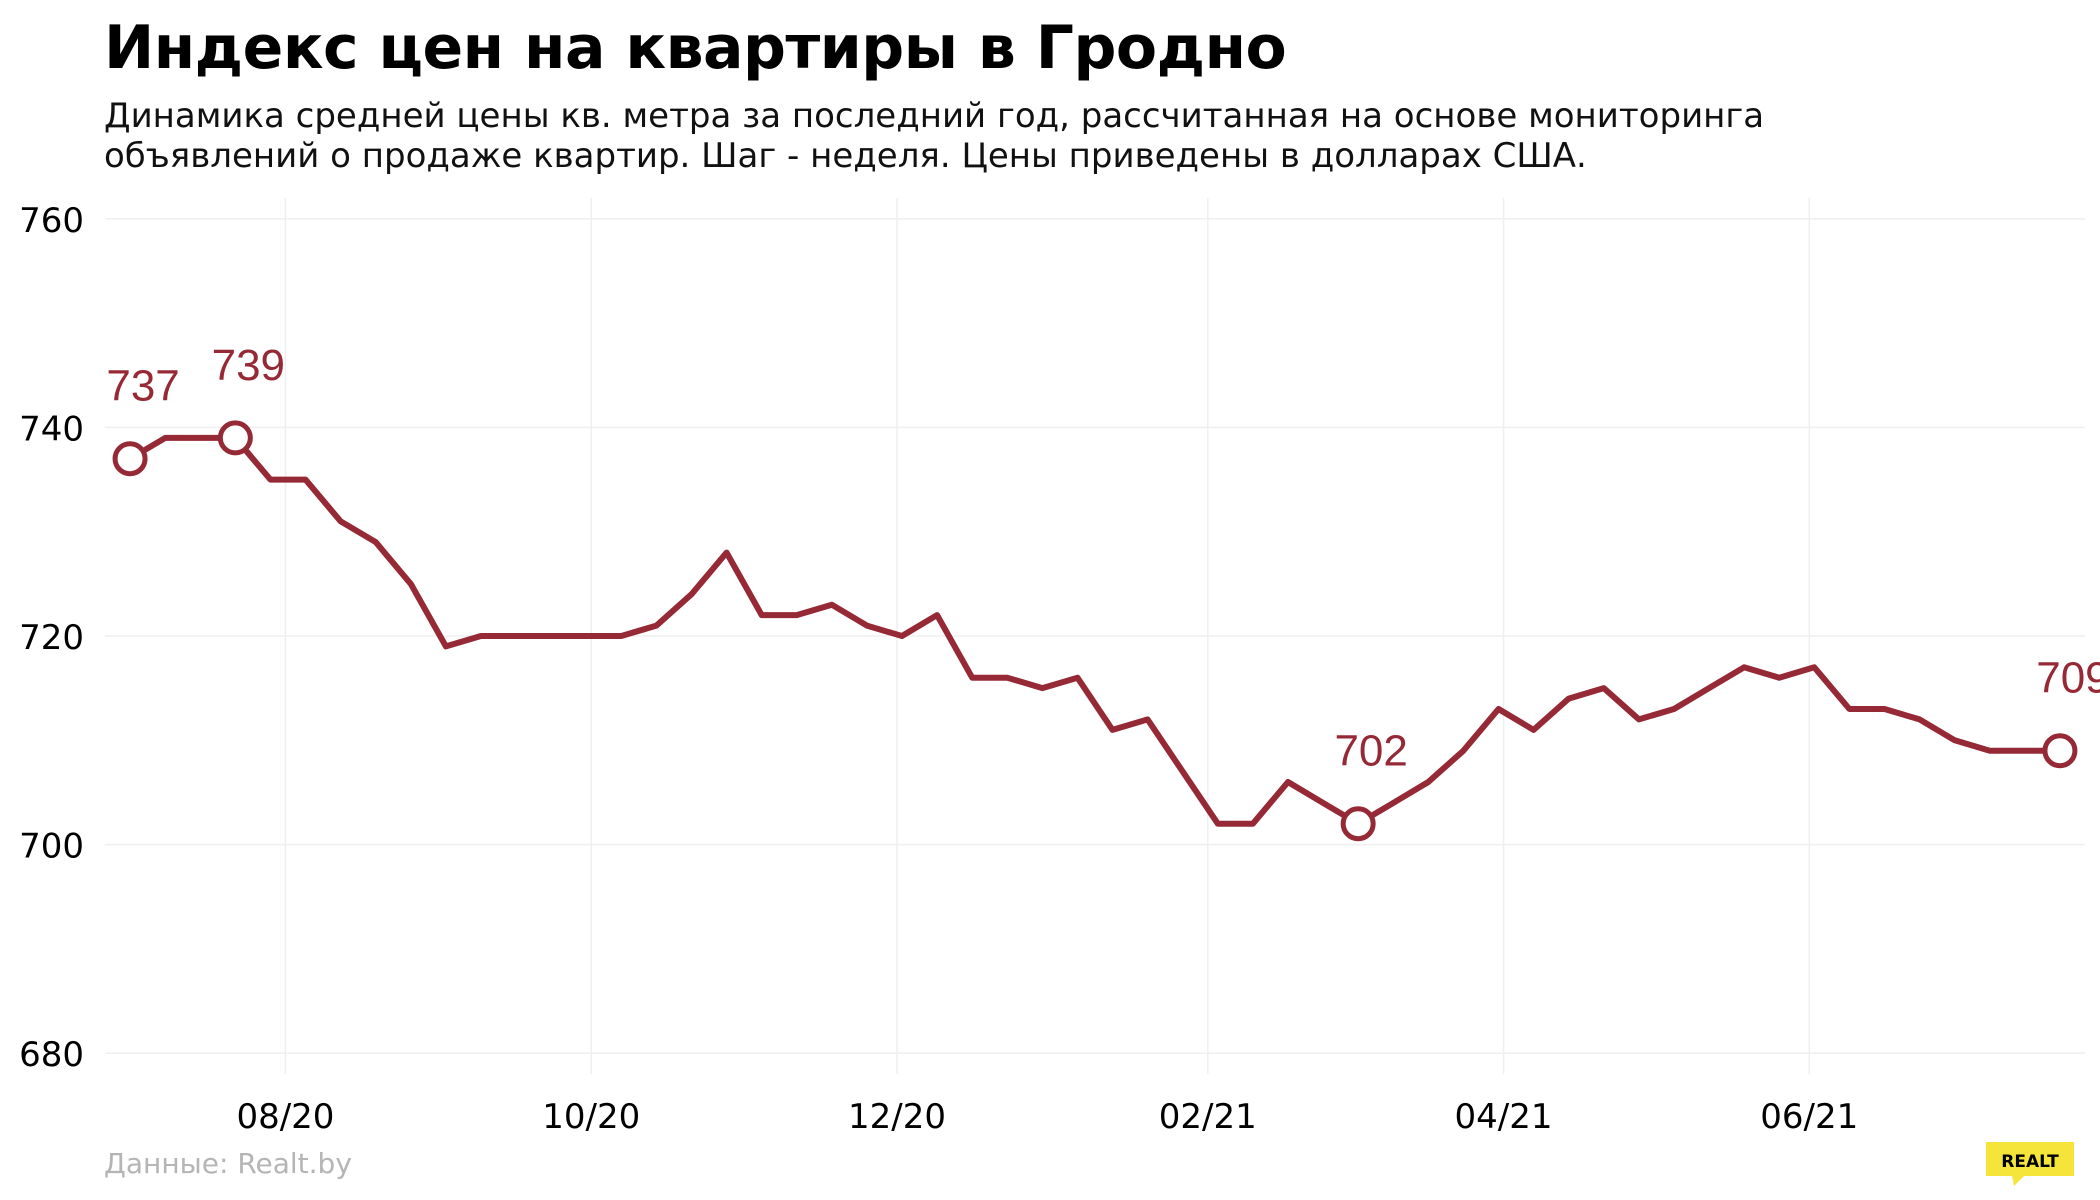 This screenshot has width=2100, height=1200. Describe the element at coordinates (51, 847) in the screenshot. I see `y-tick-label: 700` at that location.